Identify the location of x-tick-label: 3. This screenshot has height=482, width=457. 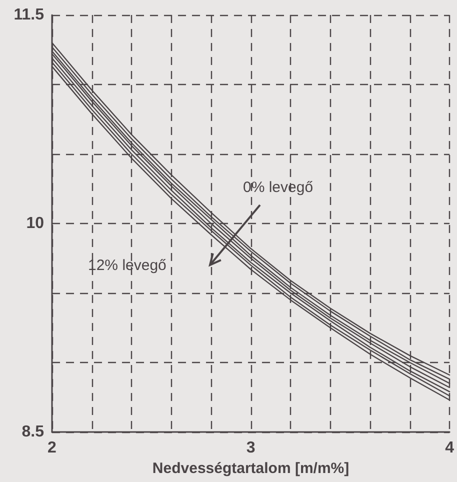
(251, 448).